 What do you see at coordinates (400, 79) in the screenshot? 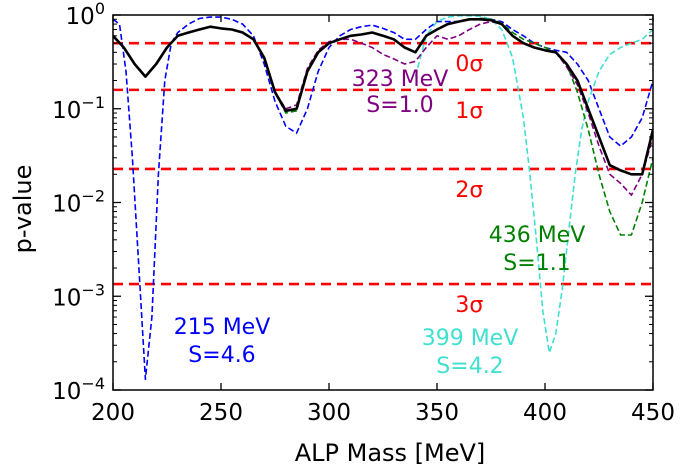
I see `annotation-mass-1: 323 MeV` at bounding box center [400, 79].